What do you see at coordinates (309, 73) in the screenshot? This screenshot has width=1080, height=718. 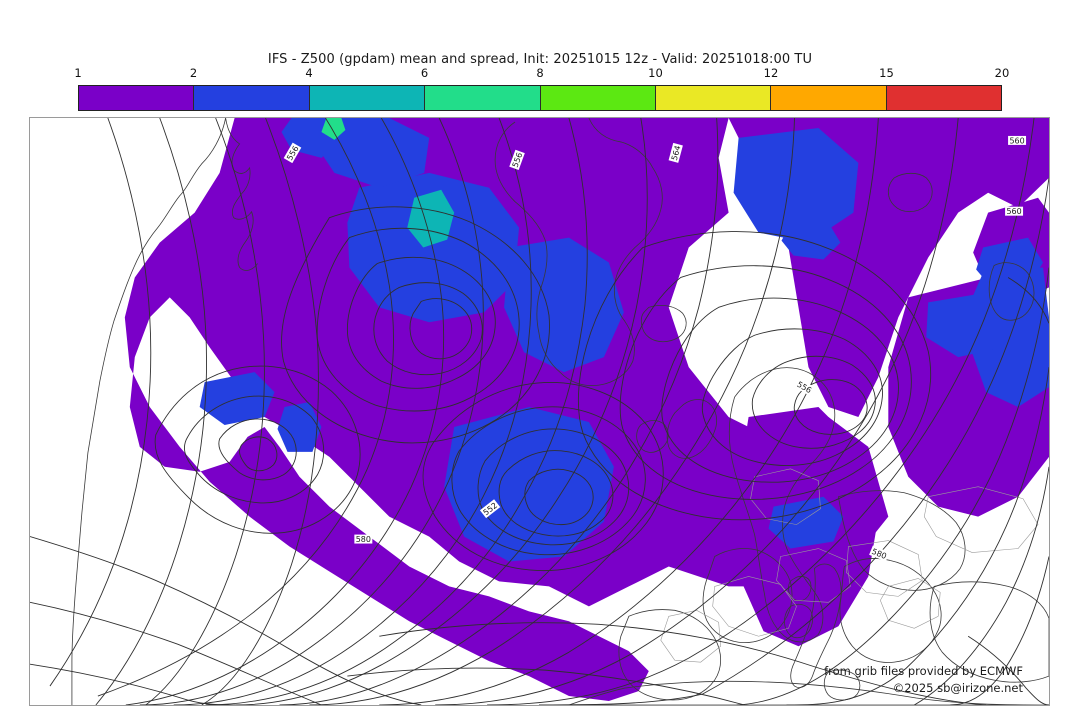 I see `colorbar-tick-4: 4` at bounding box center [309, 73].